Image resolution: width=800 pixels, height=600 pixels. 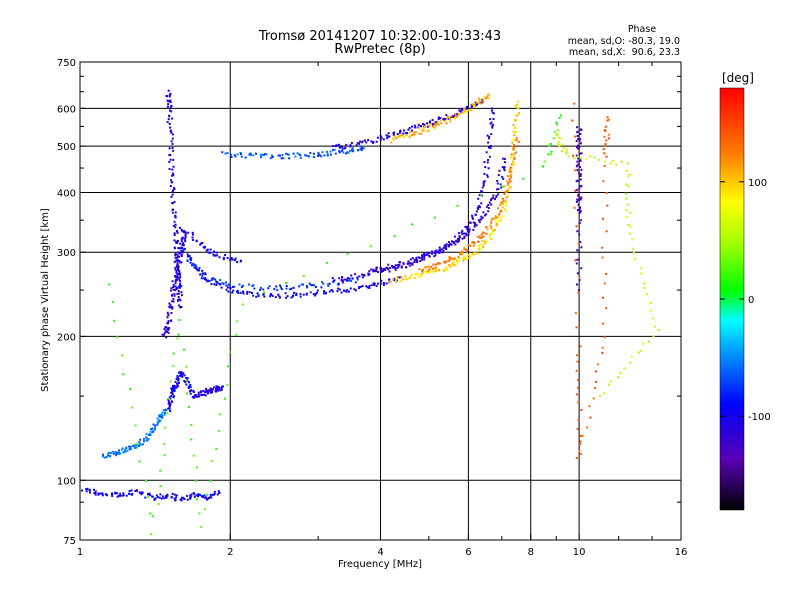 What do you see at coordinates (45, 300) in the screenshot?
I see `y-axis-label: Stationary phase Virtual Height [km]` at bounding box center [45, 300].